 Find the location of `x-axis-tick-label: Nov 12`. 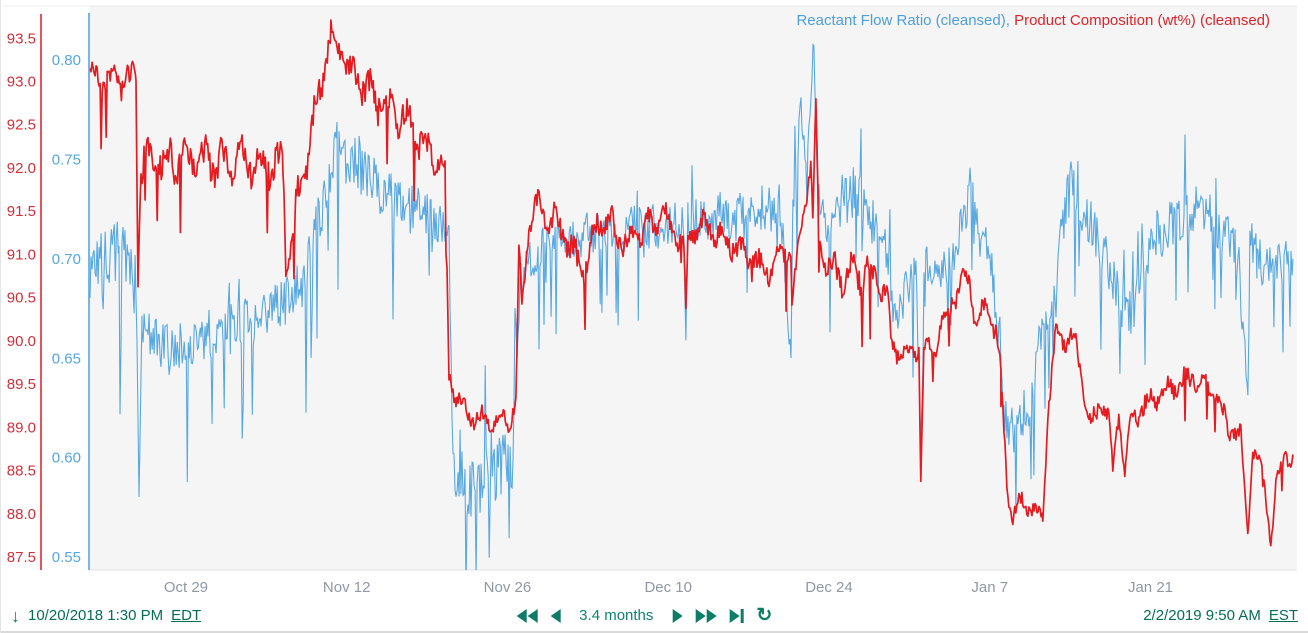

x-axis-tick-label: Nov 12 is located at coordinates (347, 587).